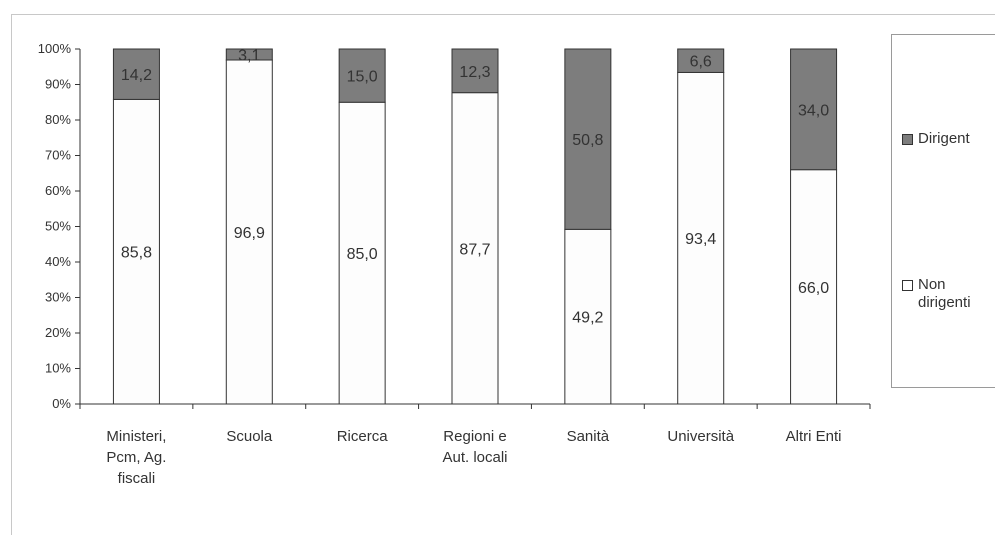  Describe the element at coordinates (907, 285) in the screenshot. I see `legend-swatch-non-dirigenti` at that location.